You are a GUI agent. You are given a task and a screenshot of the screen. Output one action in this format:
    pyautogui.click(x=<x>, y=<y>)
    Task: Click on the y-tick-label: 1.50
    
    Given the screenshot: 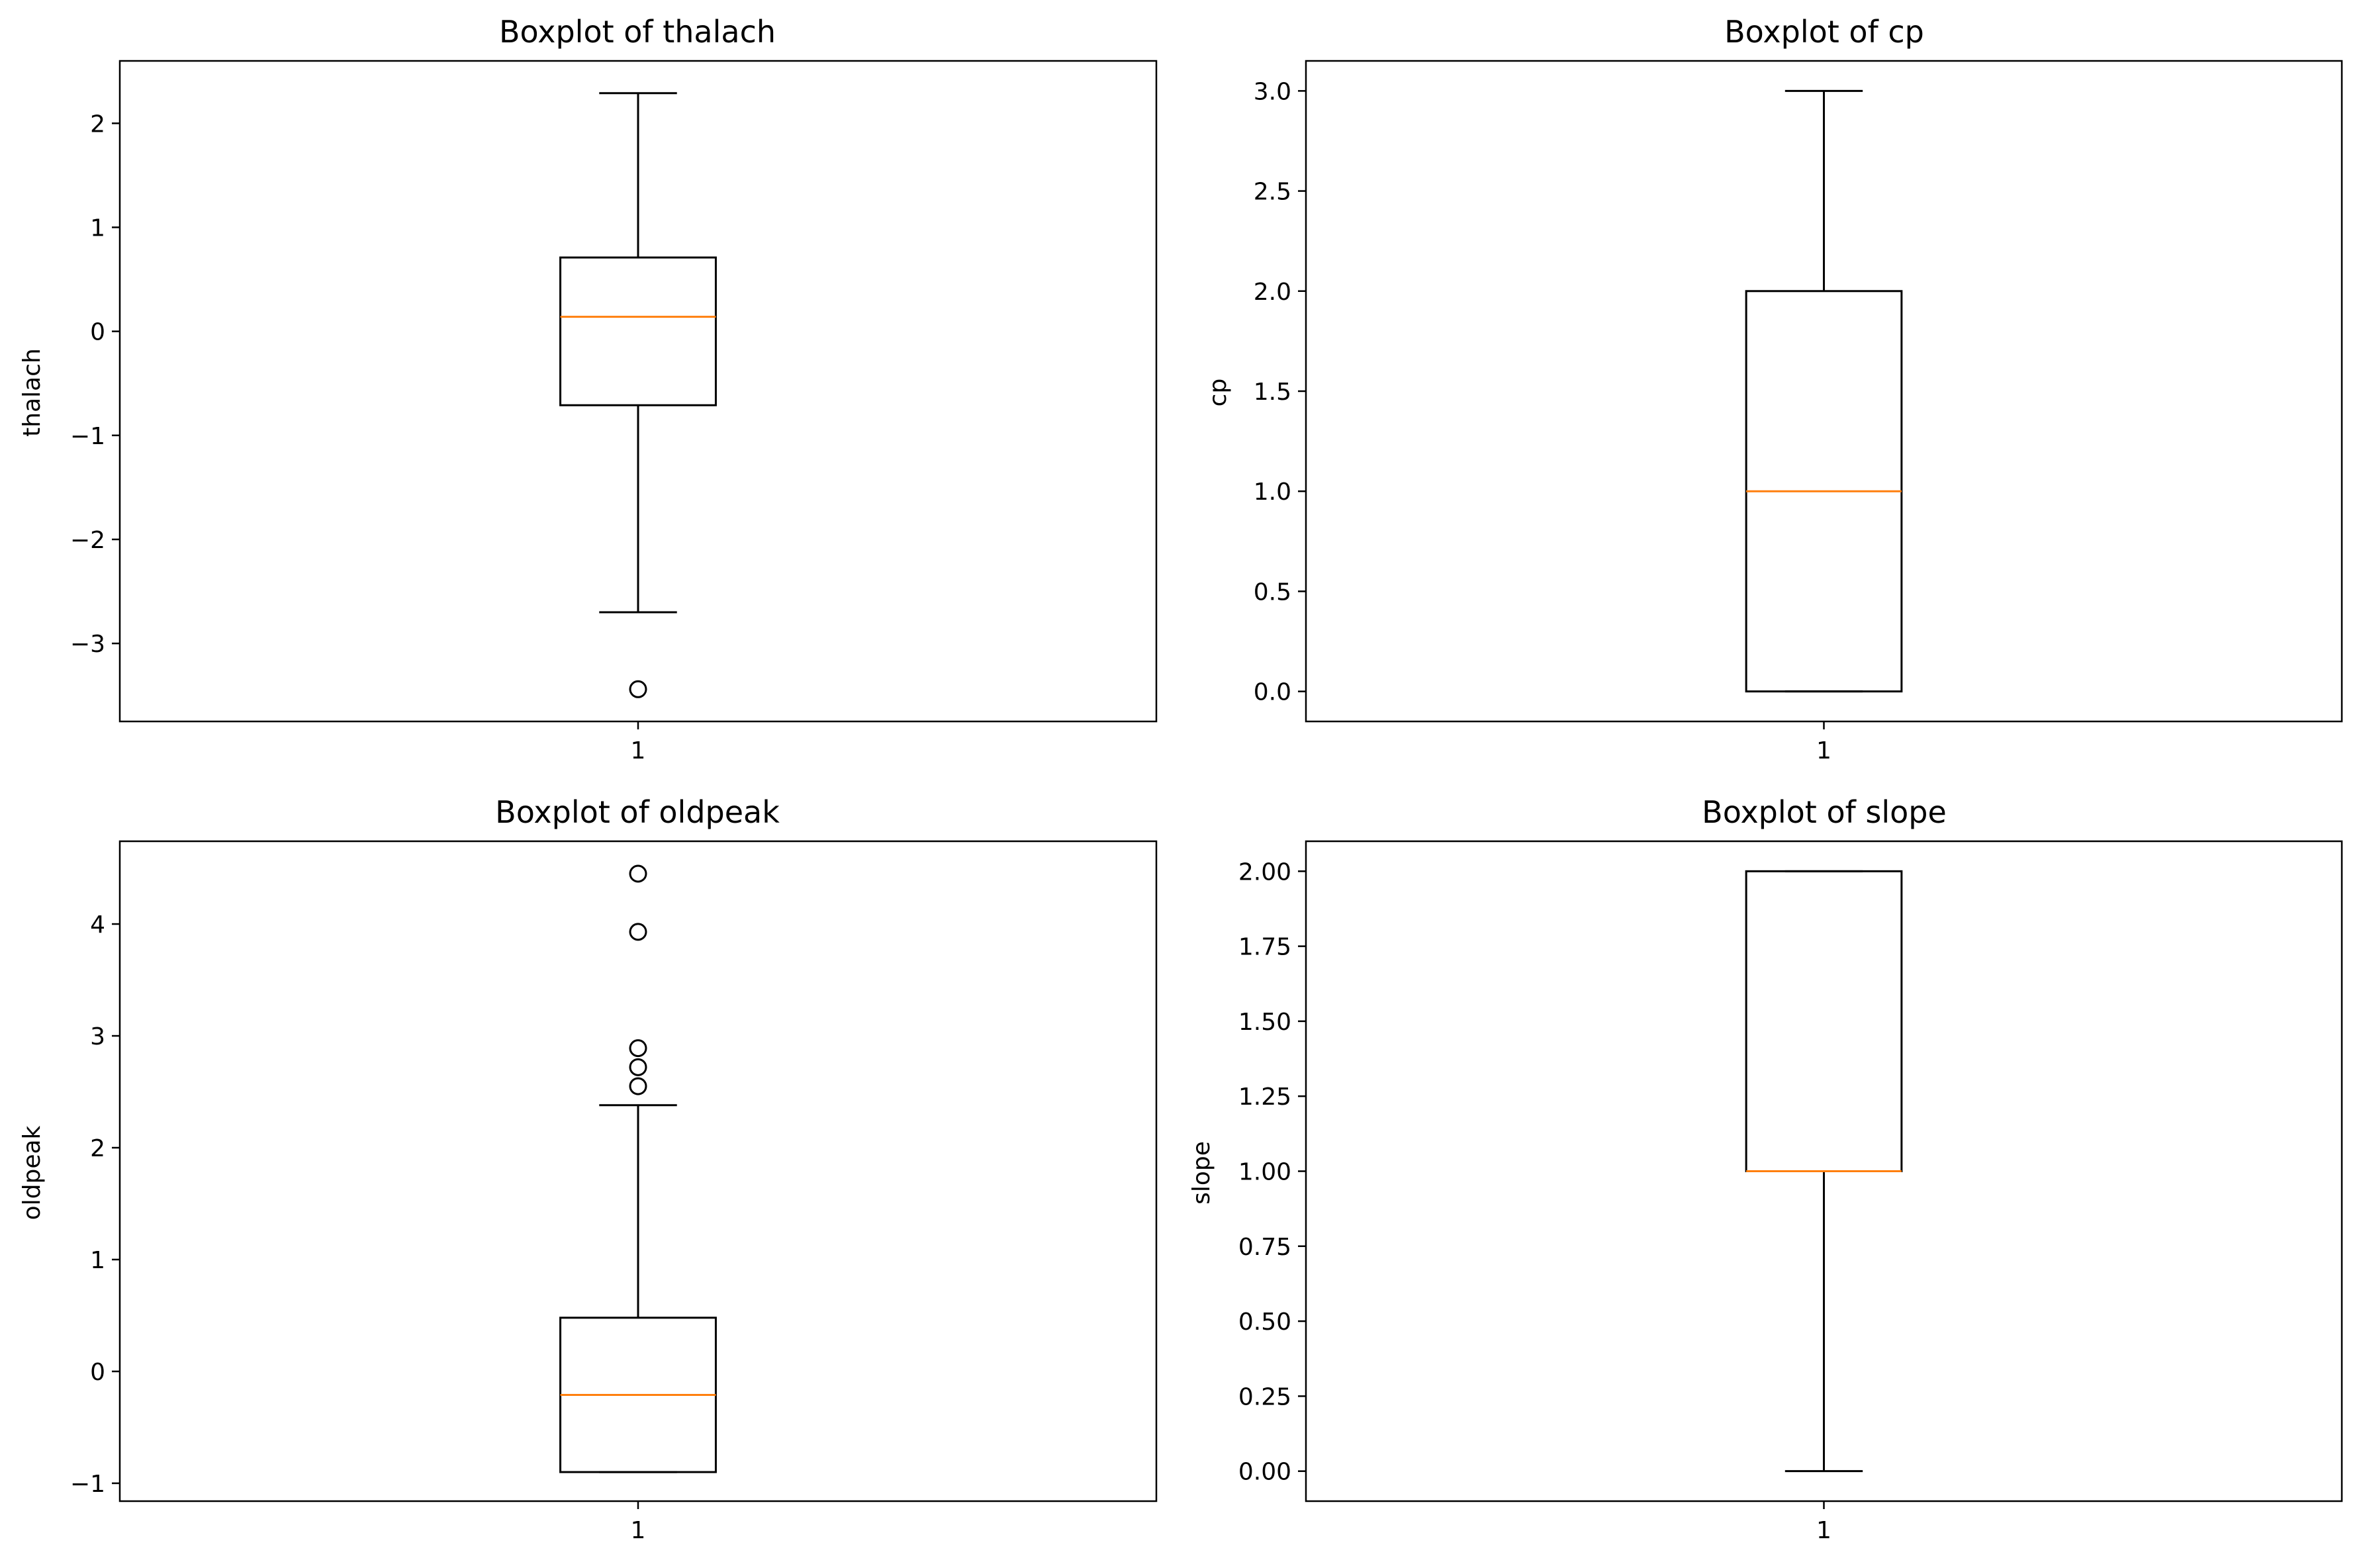 What is the action you would take?
    pyautogui.click(x=1264, y=1023)
    